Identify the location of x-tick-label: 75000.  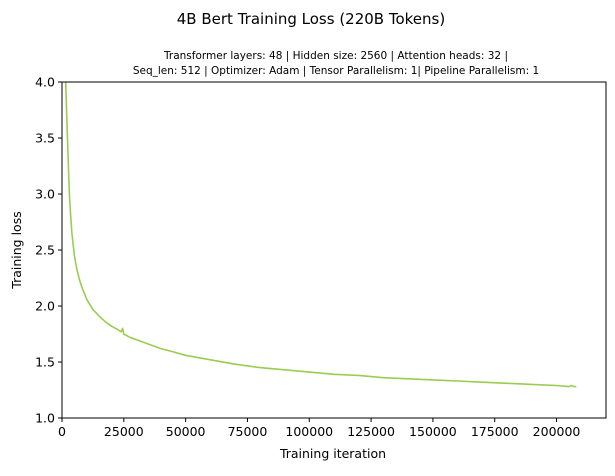
(248, 431).